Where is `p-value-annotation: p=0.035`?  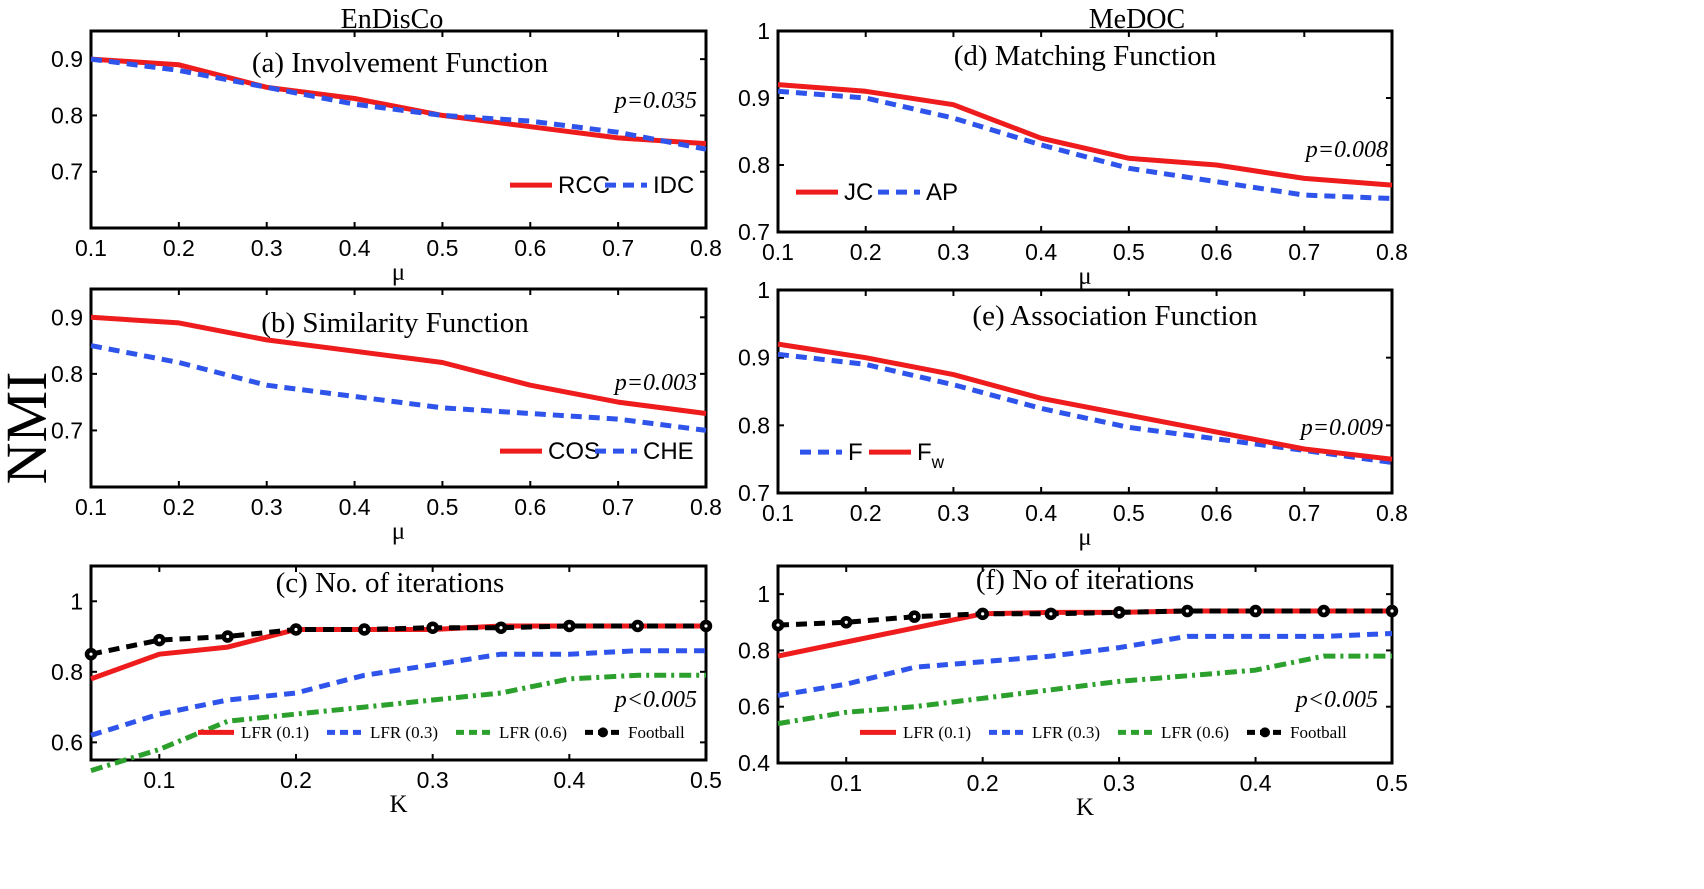
p-value-annotation: p=0.035 is located at coordinates (655, 101).